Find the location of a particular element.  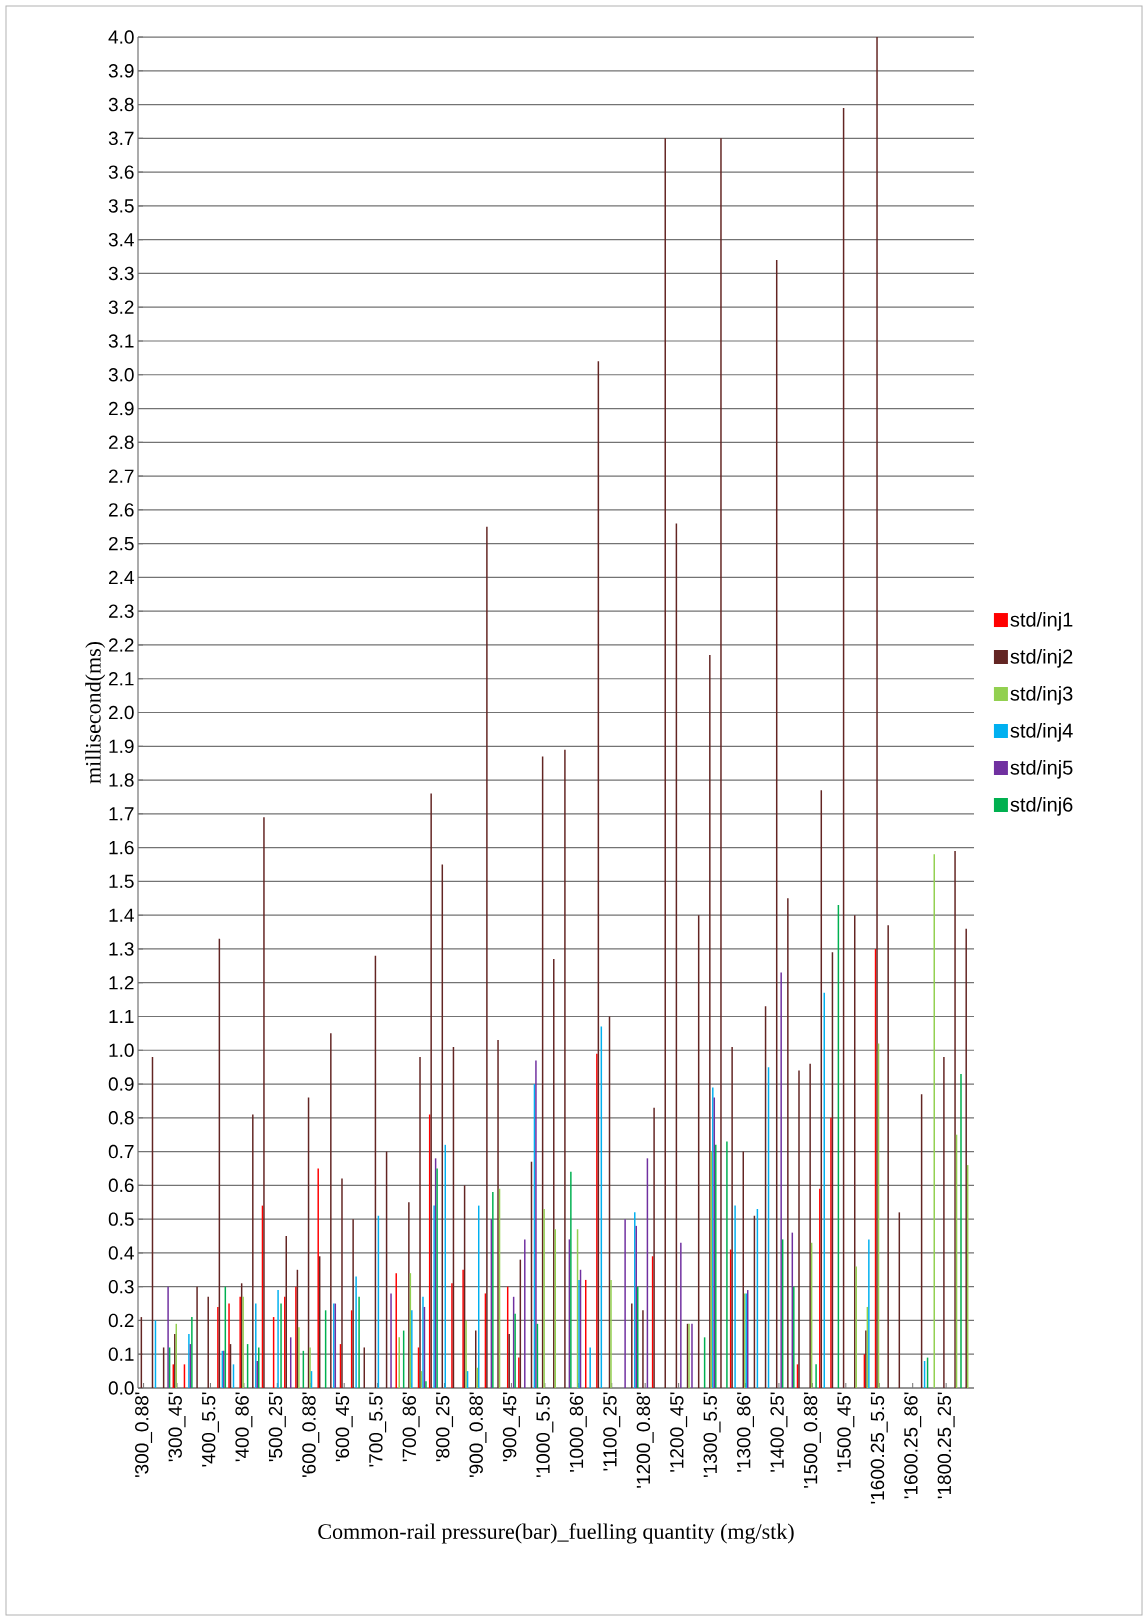

y-tick-label: 2.8 is located at coordinates (121, 442).